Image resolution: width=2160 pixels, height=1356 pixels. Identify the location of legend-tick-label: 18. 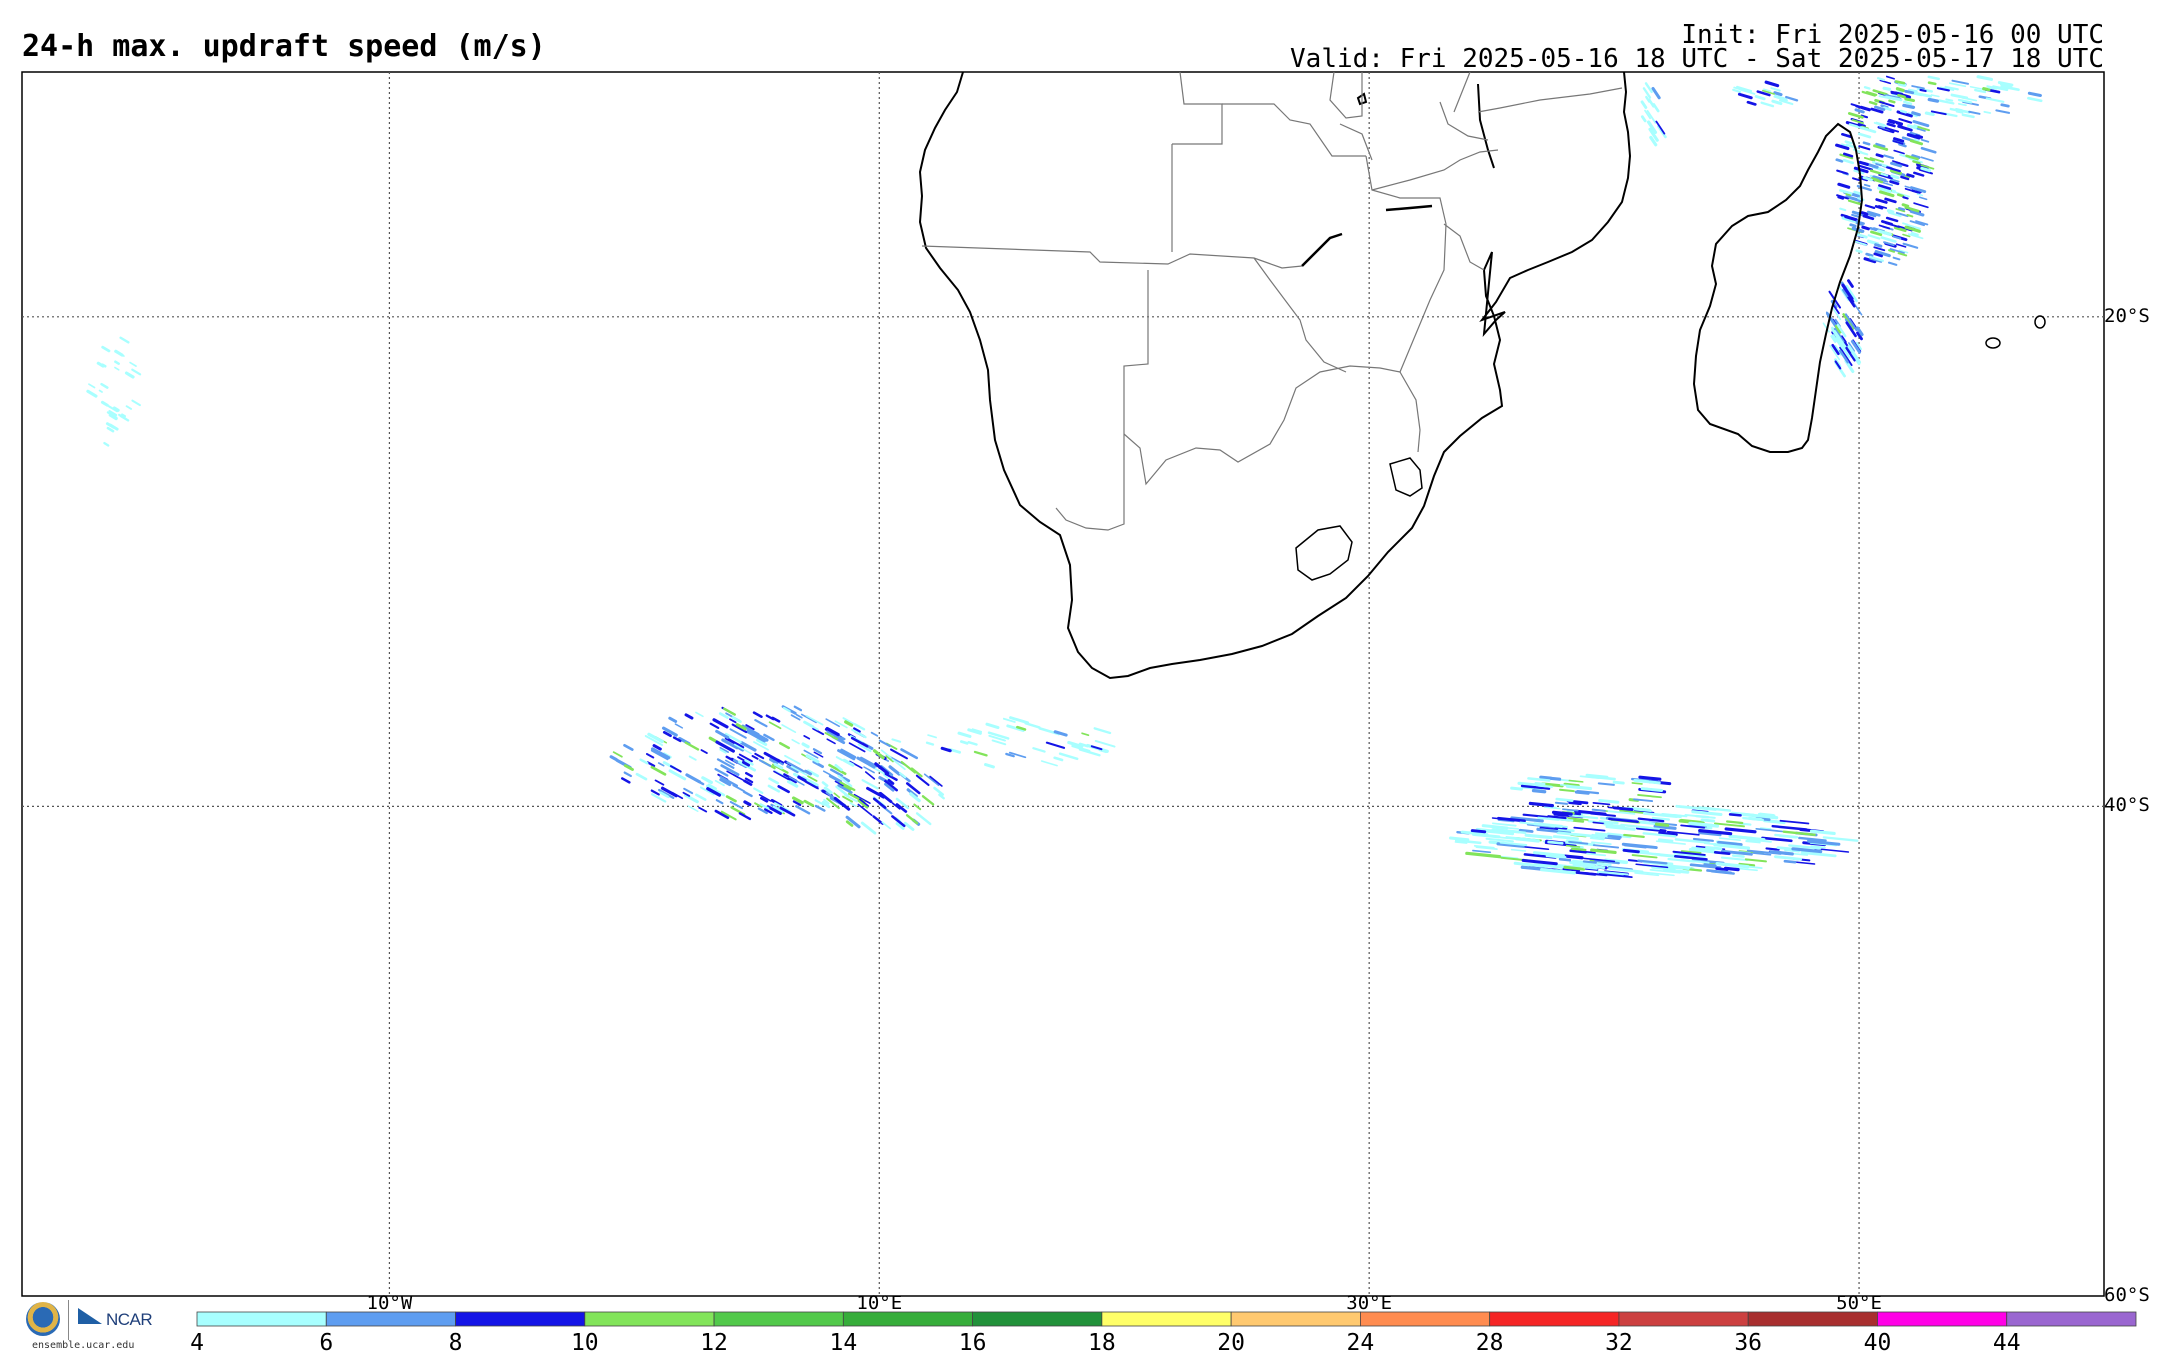
(1102, 1343).